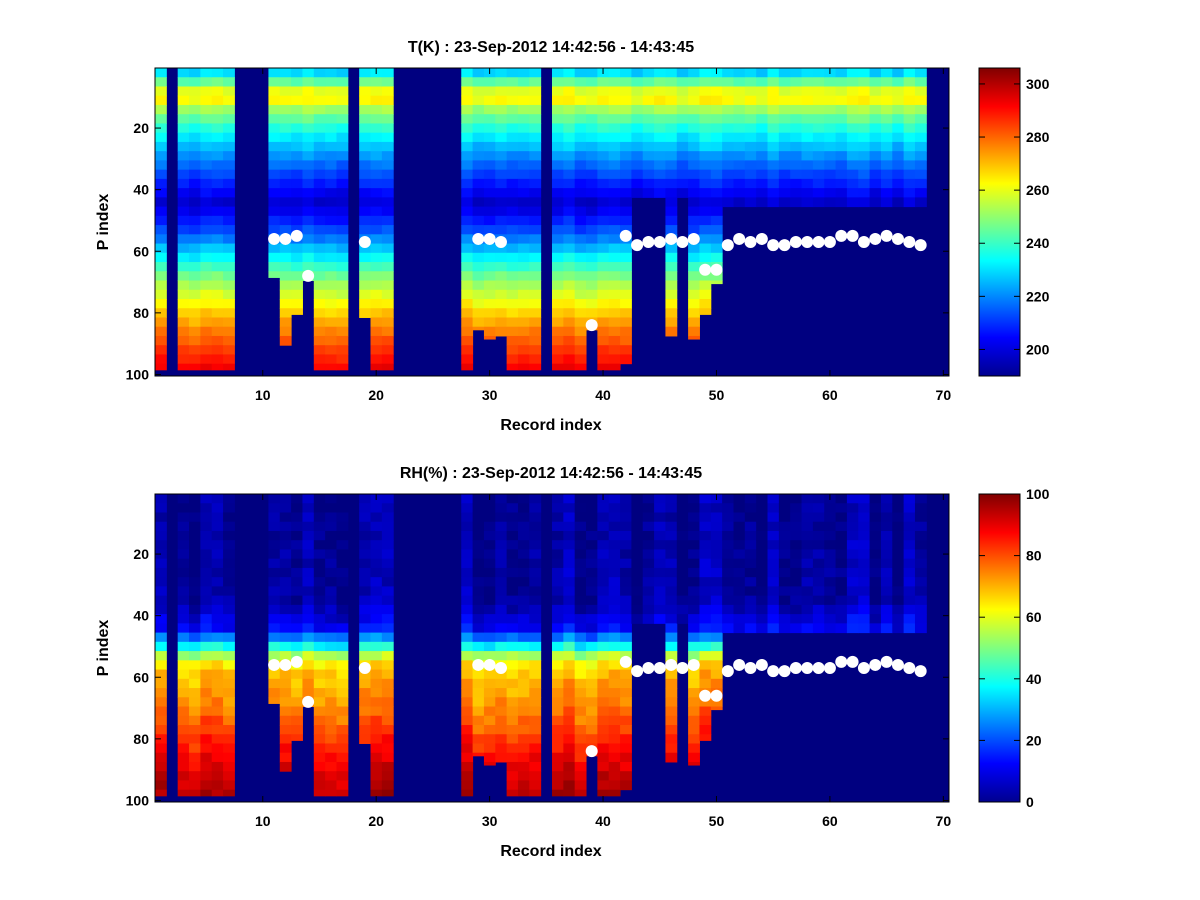 Image resolution: width=1200 pixels, height=900 pixels. I want to click on markers-humidity, so click(597, 706).